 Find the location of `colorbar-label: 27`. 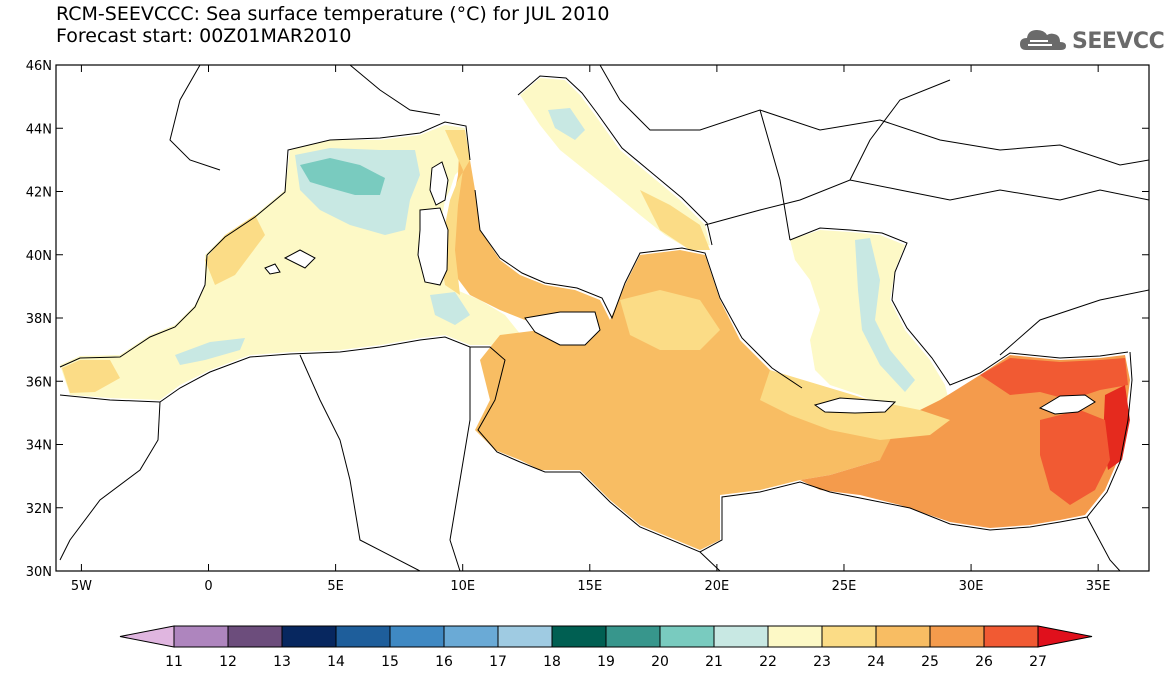

colorbar-label: 27 is located at coordinates (1038, 662).